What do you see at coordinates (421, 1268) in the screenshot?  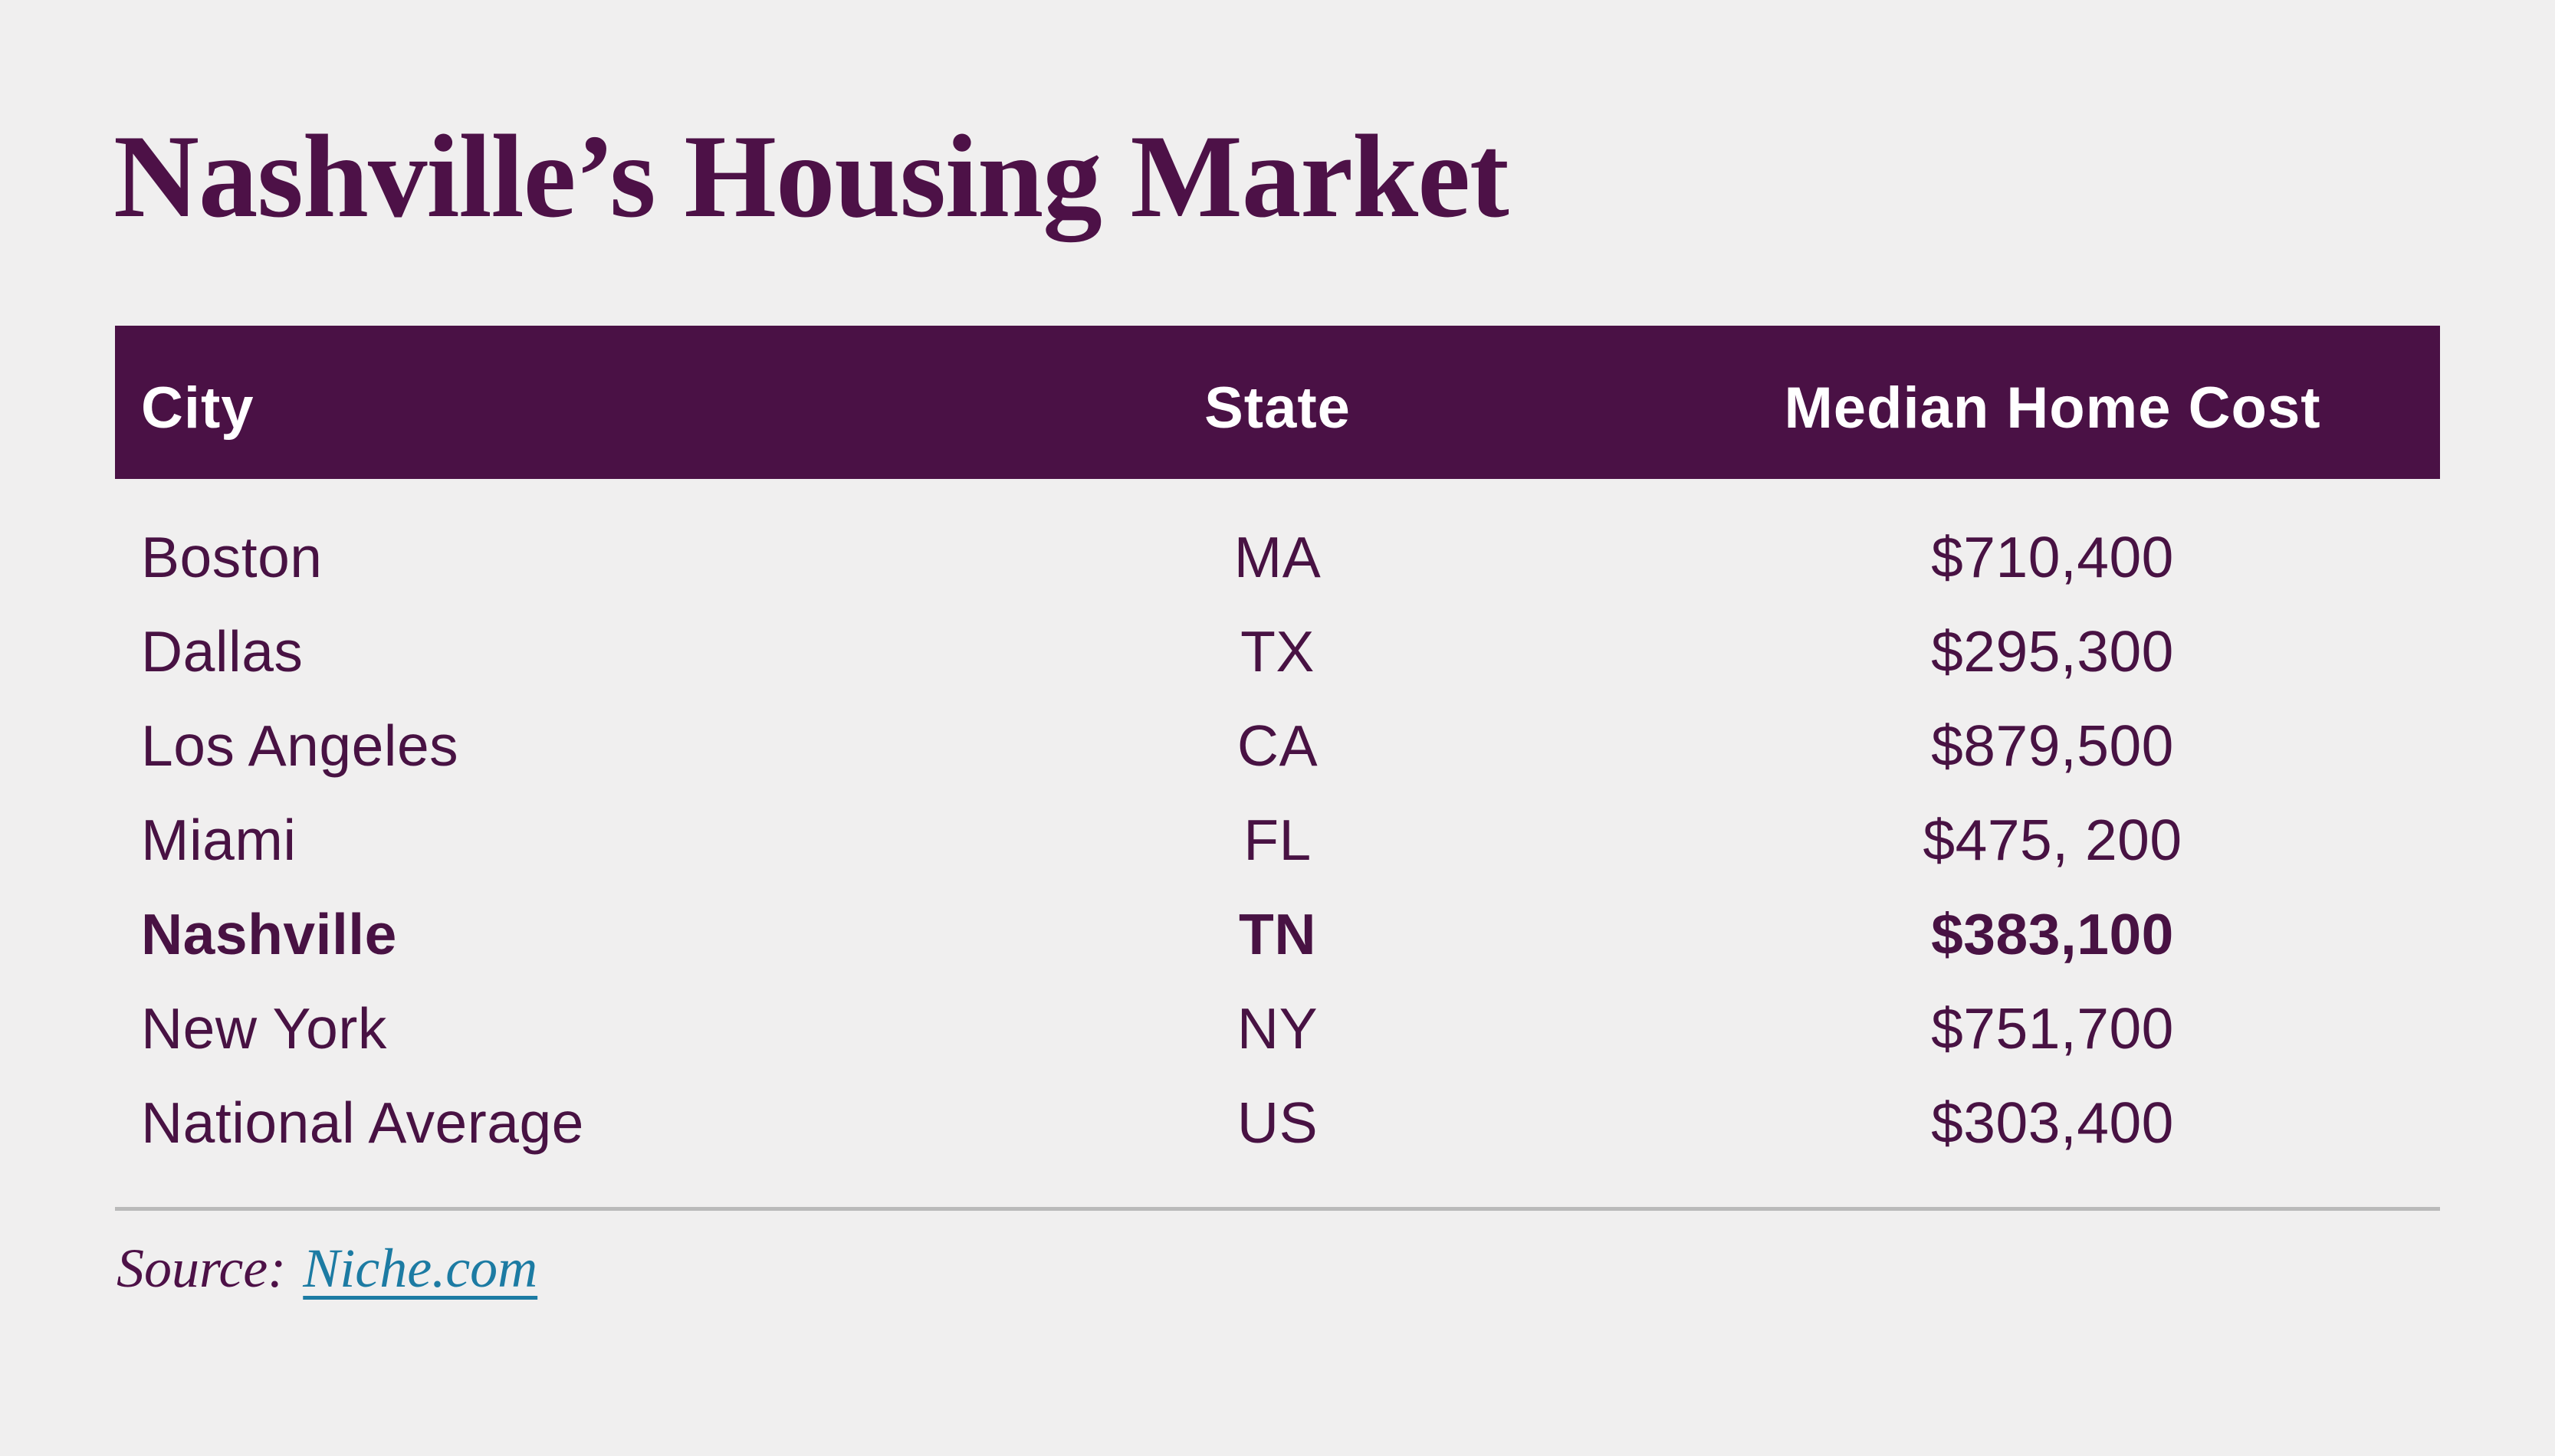 I see `source-link: Niche.com` at bounding box center [421, 1268].